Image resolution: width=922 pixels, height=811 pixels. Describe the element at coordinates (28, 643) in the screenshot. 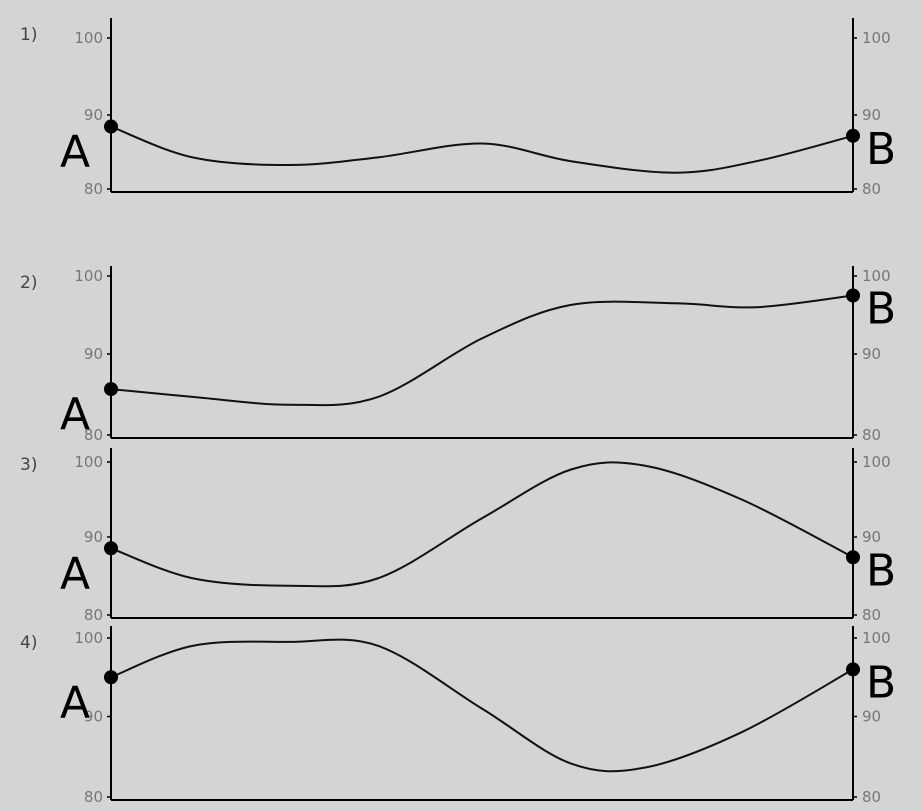

I see `panel-number-label: 4)` at that location.